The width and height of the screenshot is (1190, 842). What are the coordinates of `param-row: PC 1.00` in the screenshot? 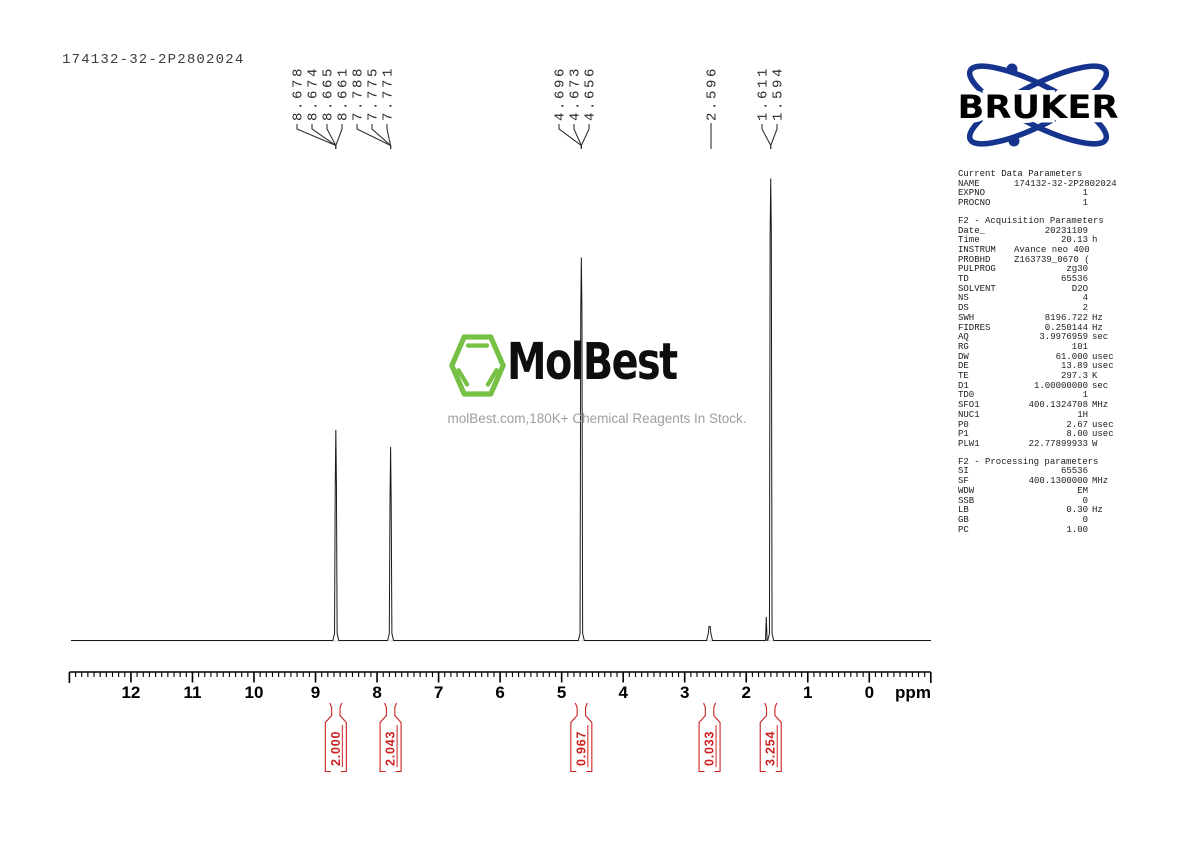 It's located at (1038, 530).